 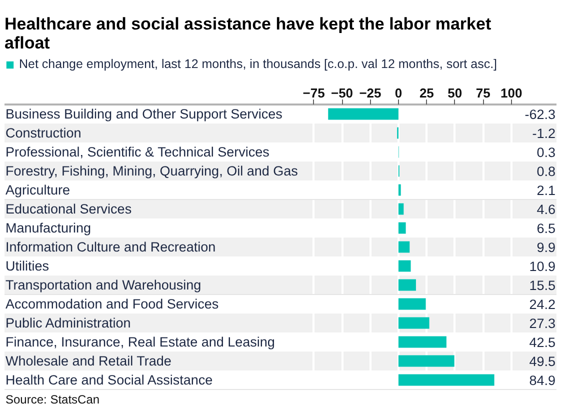 I want to click on y-tick-label: Health Care and Social Assistance, so click(x=109, y=380).